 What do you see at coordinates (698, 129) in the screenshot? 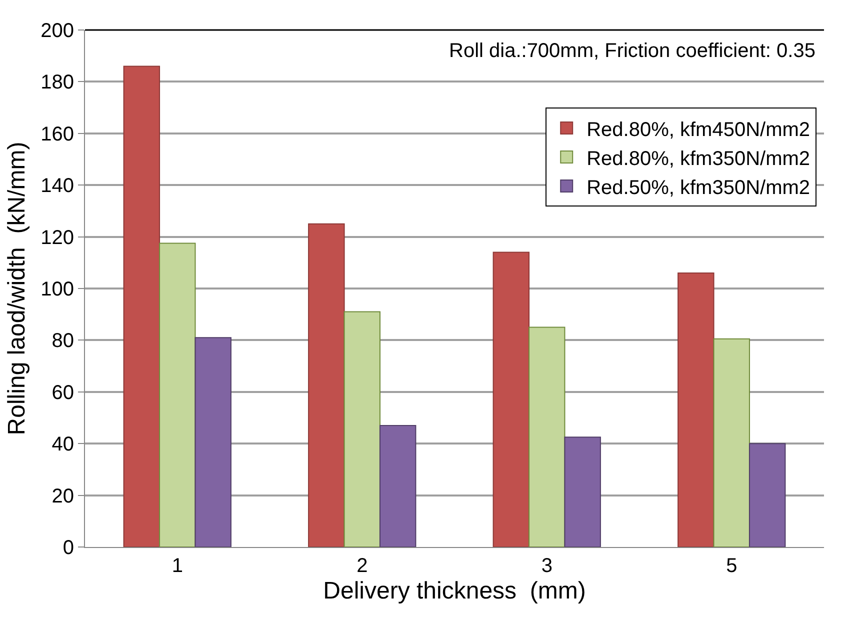
I see `legend-label: Red.80%, kfm450N/mm2` at bounding box center [698, 129].